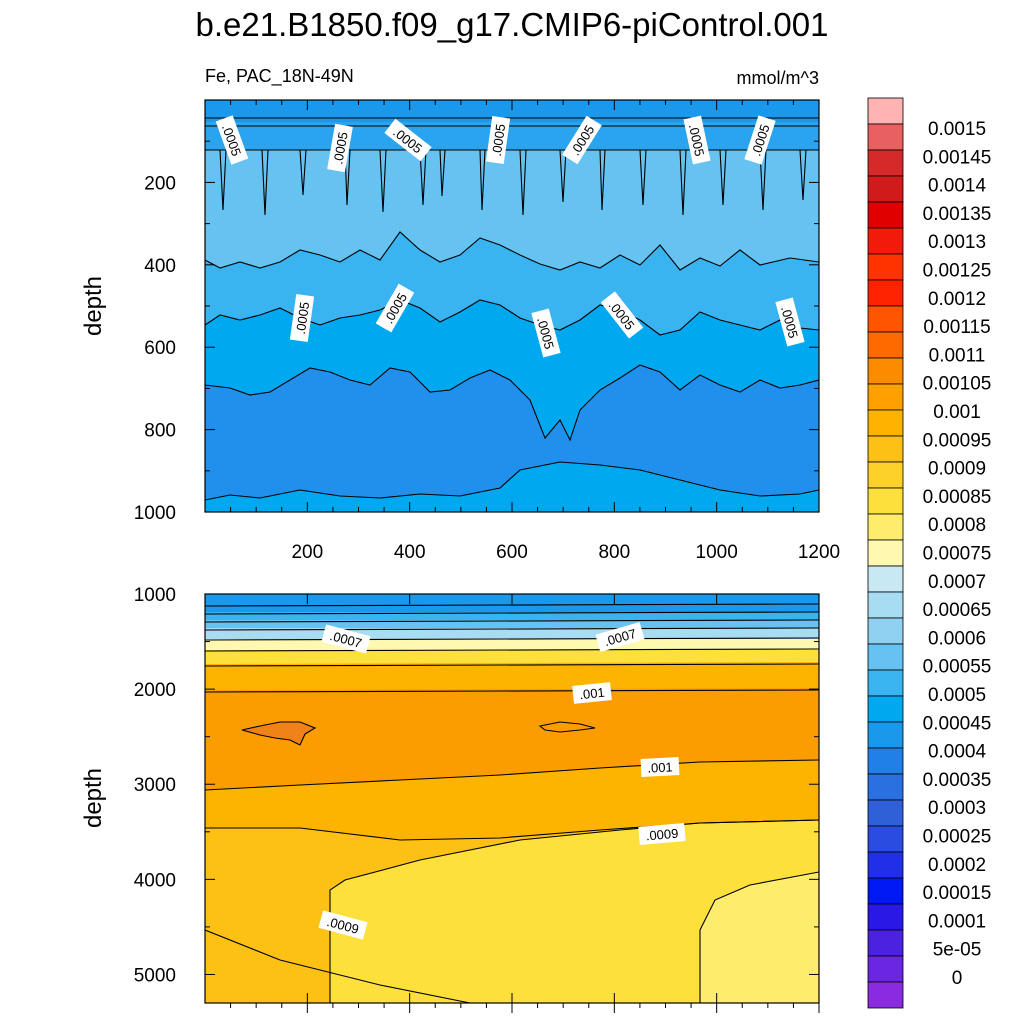 The height and width of the screenshot is (1024, 1024). Describe the element at coordinates (956, 327) in the screenshot. I see `colorbar-label: 0.00115` at that location.